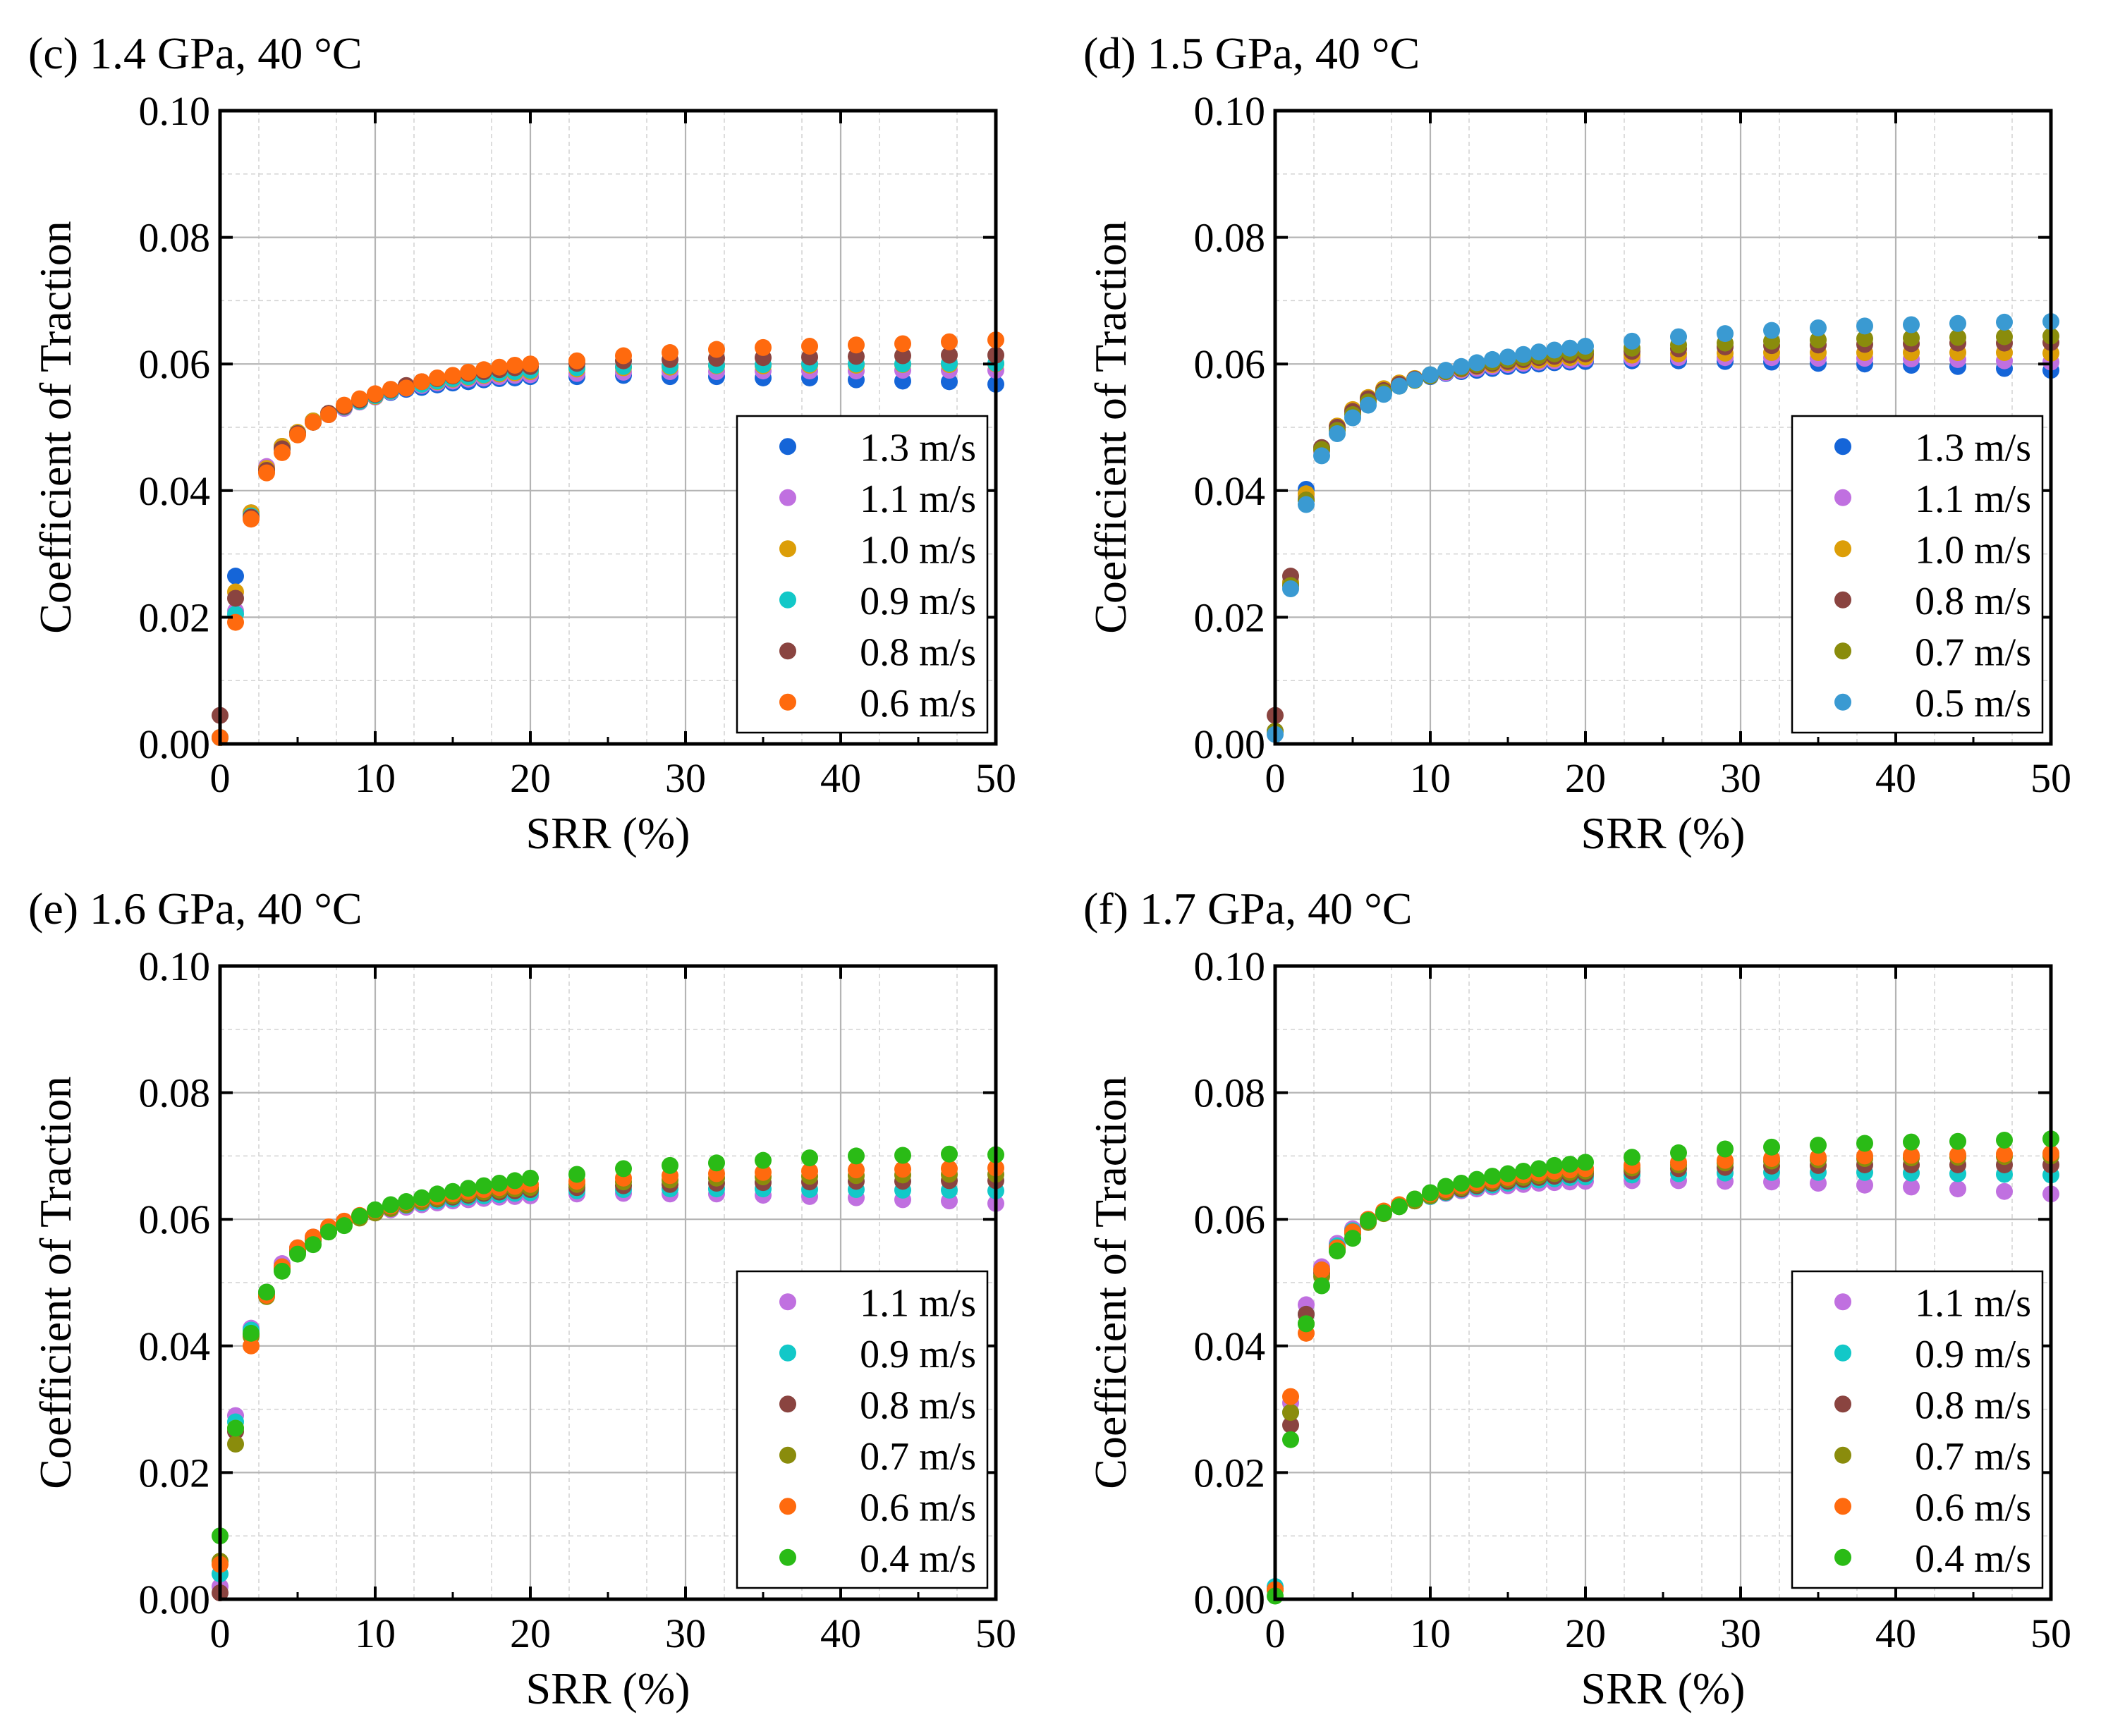 The image size is (2101, 1736). Describe the element at coordinates (1932, 704) in the screenshot. I see `legend-item: 0.5 m/s` at that location.